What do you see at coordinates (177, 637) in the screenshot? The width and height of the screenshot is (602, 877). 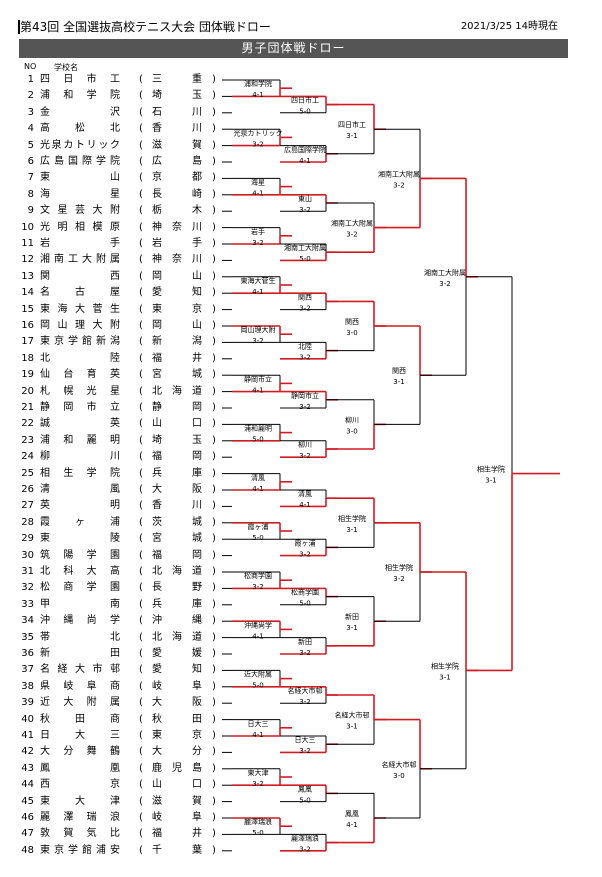 I see `prefecture-name: 北海道` at bounding box center [177, 637].